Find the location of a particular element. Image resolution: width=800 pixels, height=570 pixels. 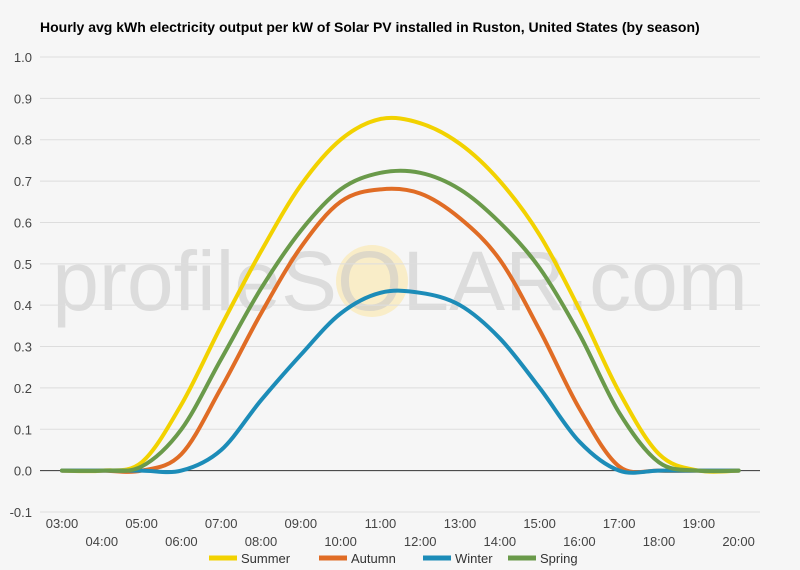

x-tick-label: 17:00 is located at coordinates (619, 523).